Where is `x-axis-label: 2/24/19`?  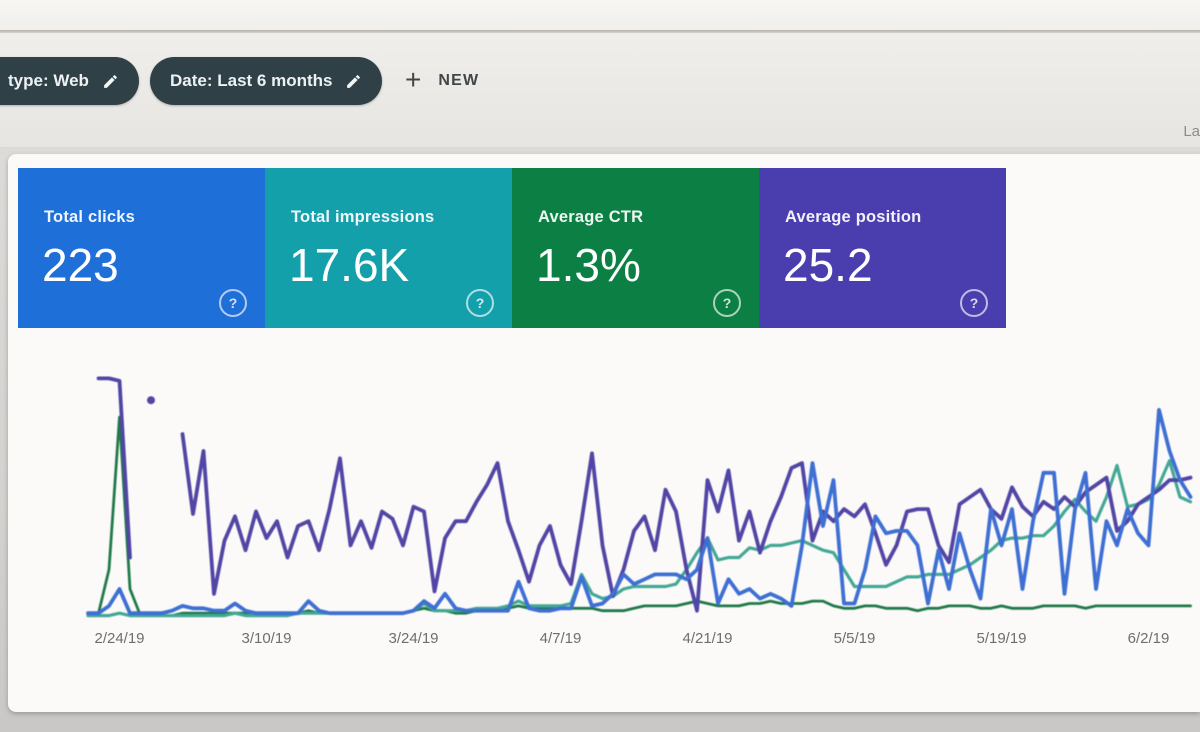
x-axis-label: 2/24/19 is located at coordinates (119, 638).